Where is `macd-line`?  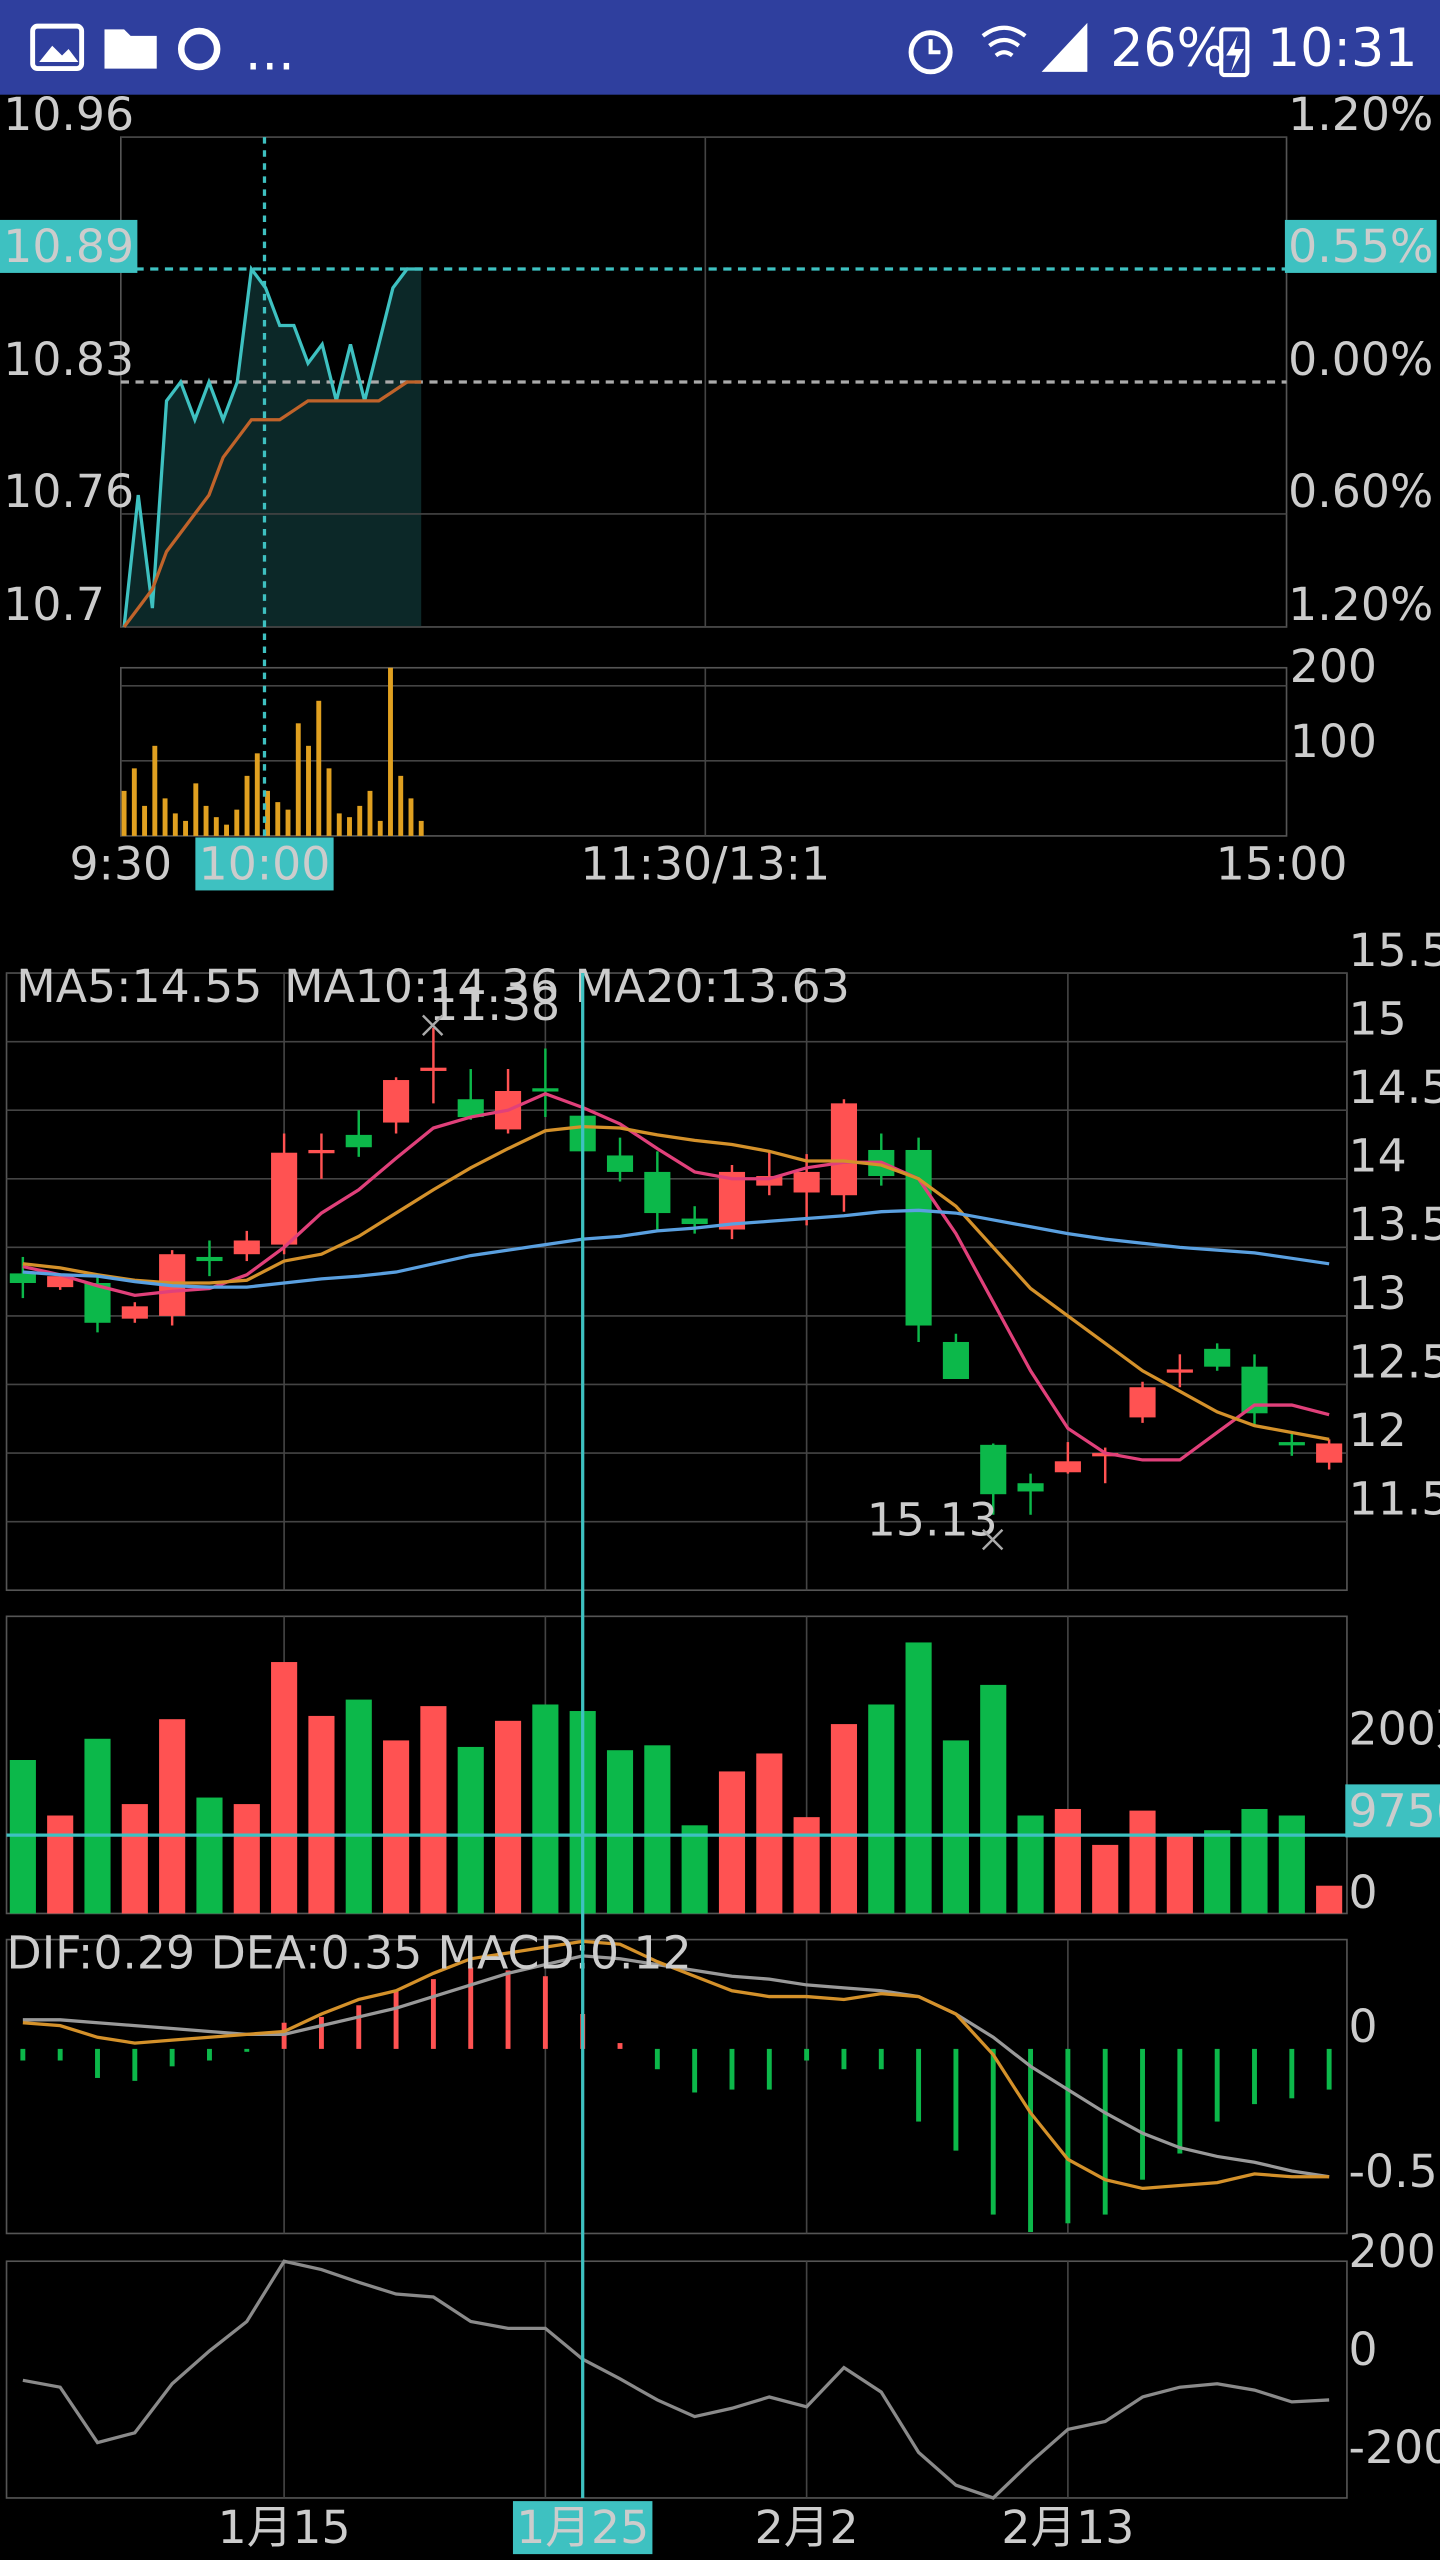
macd-line is located at coordinates (676, 2065).